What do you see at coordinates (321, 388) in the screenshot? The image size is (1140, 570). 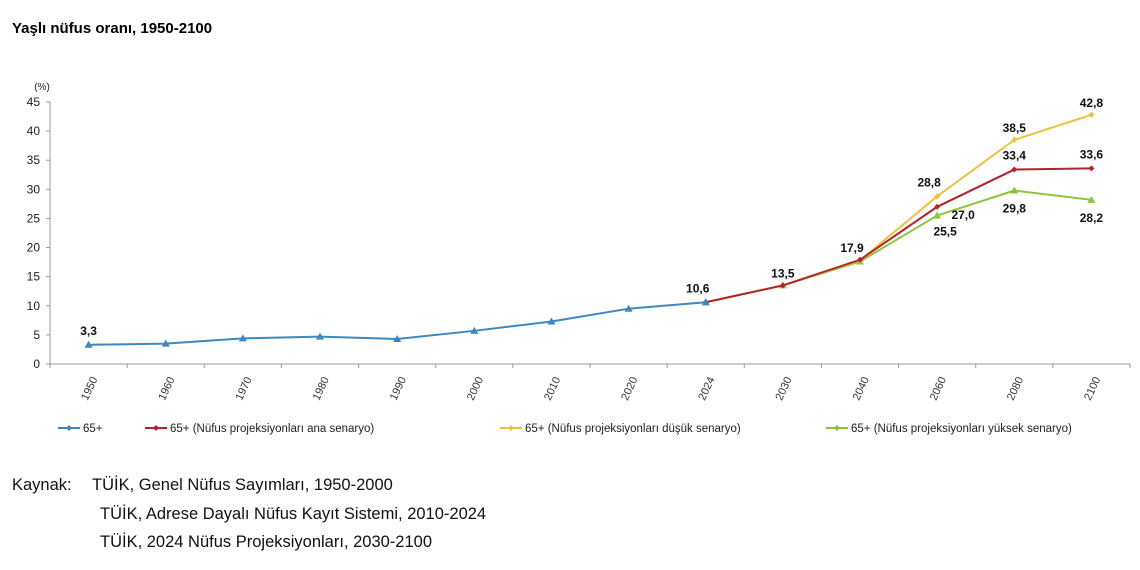 I see `x-tick-label: 1980` at bounding box center [321, 388].